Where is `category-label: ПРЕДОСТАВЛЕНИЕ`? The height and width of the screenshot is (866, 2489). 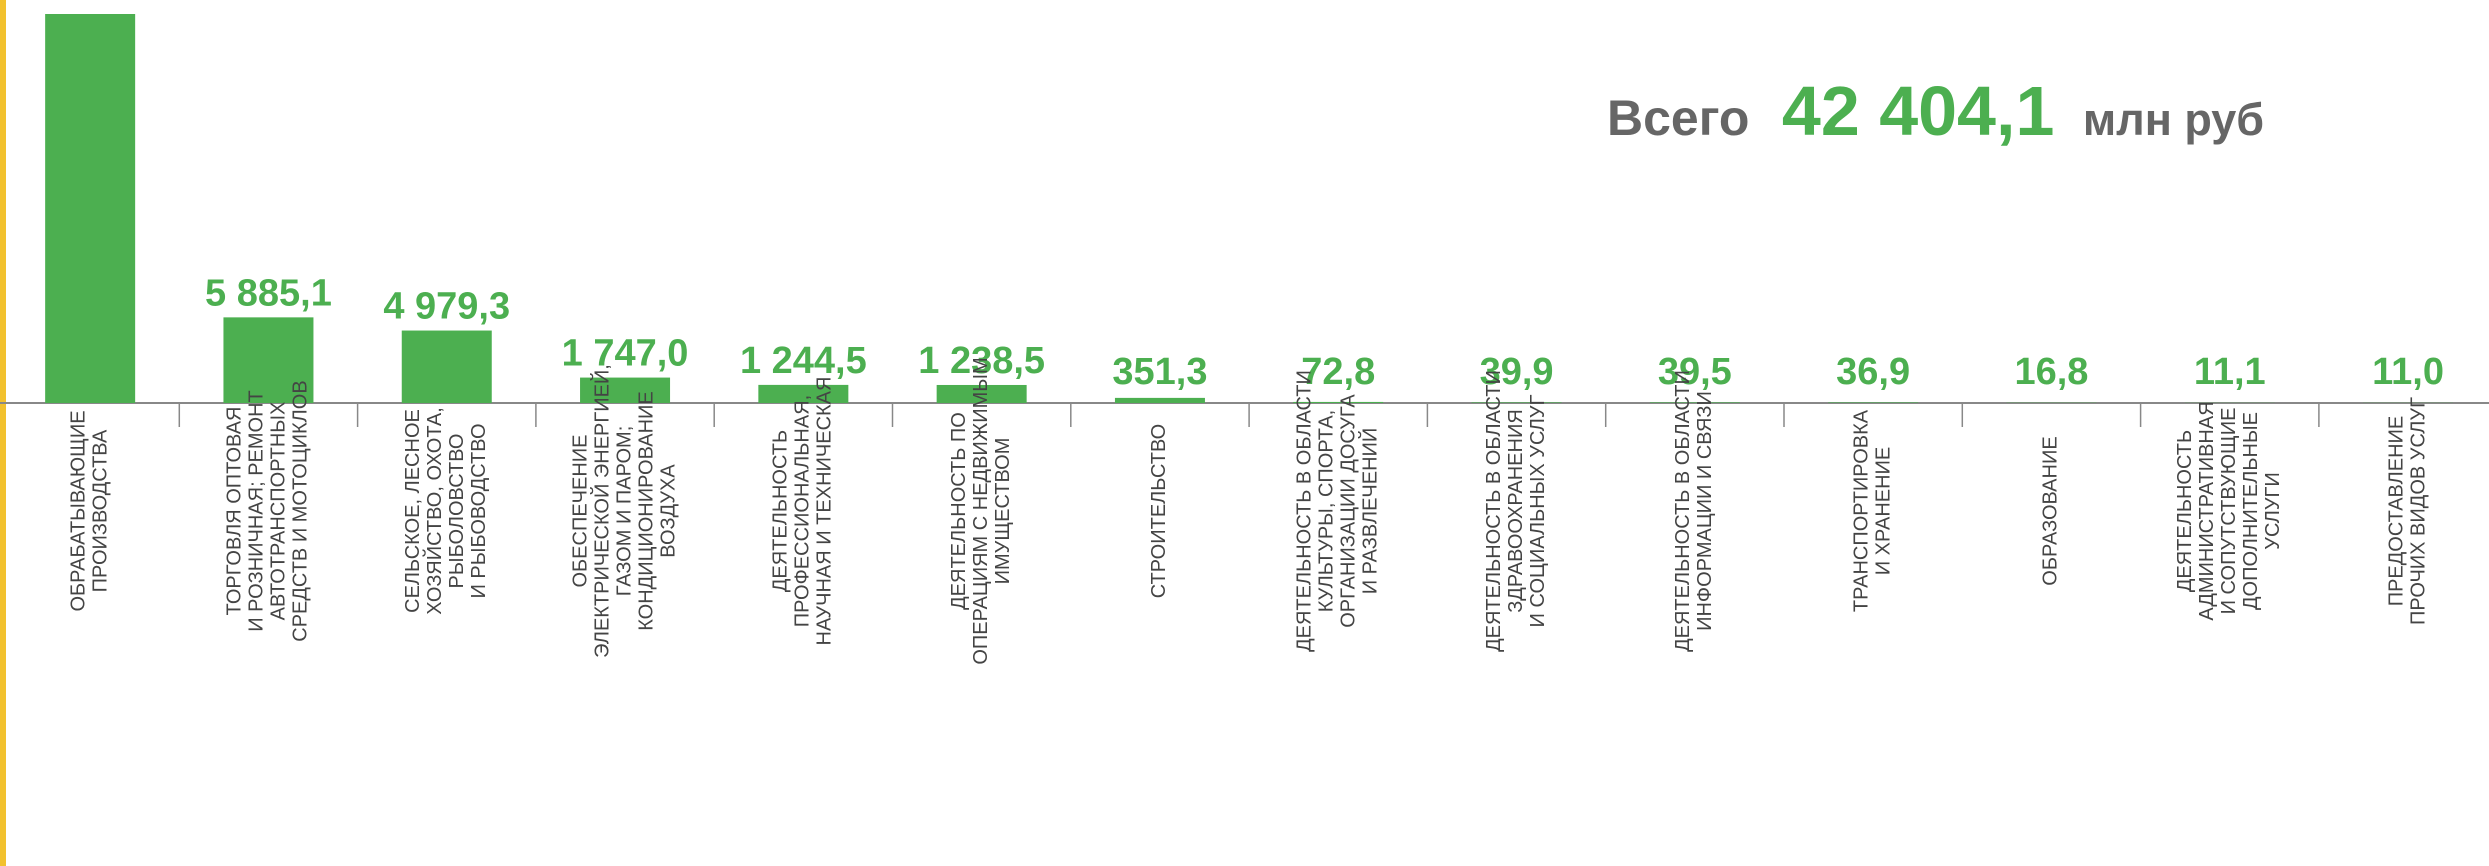
category-label: ПРЕДОСТАВЛЕНИЕ is located at coordinates (2396, 511).